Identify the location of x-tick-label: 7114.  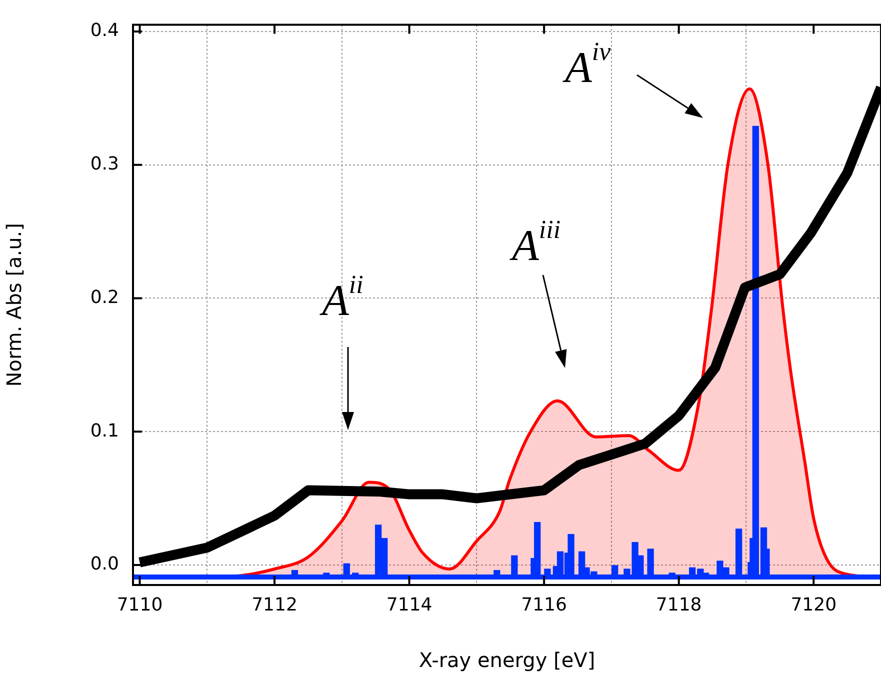
(409, 605).